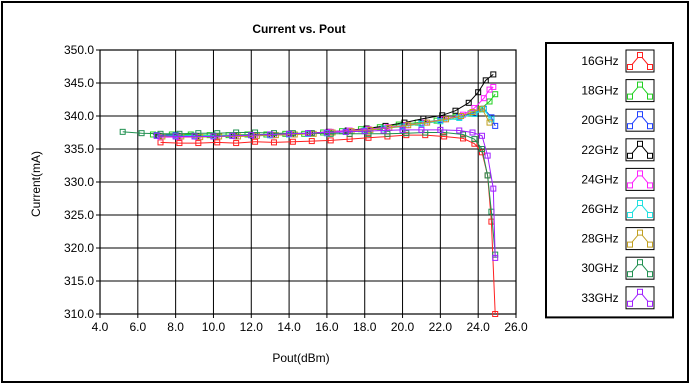 This screenshot has height=387, width=693. Describe the element at coordinates (289, 327) in the screenshot. I see `x-tick-label: 14.0` at that location.